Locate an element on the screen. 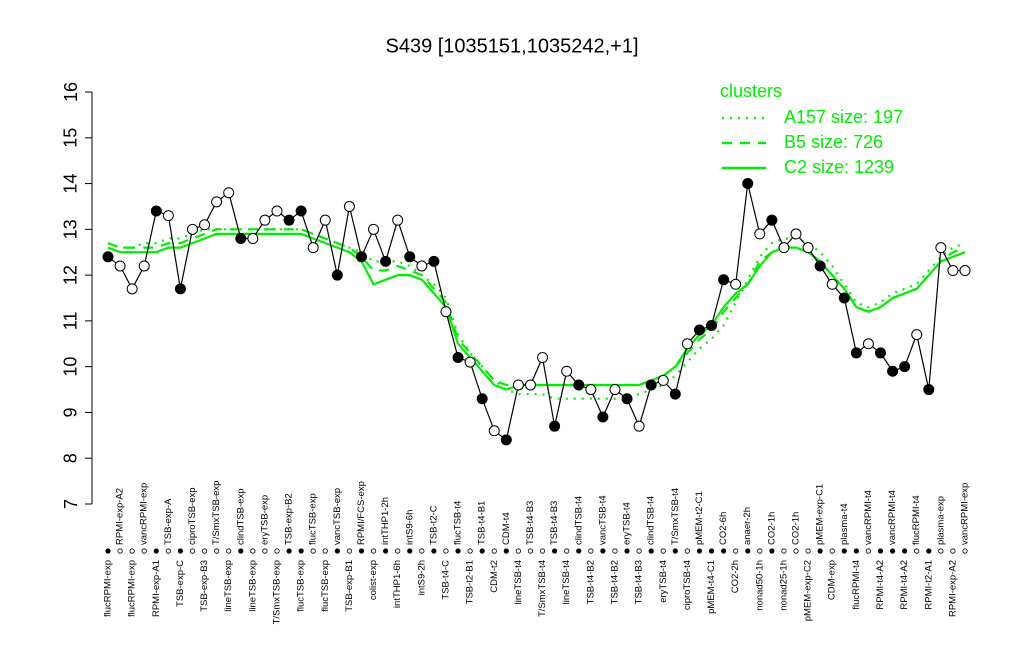 This screenshot has width=1024, height=645. x-tick-label: RPMI-exp-A1 is located at coordinates (156, 588).